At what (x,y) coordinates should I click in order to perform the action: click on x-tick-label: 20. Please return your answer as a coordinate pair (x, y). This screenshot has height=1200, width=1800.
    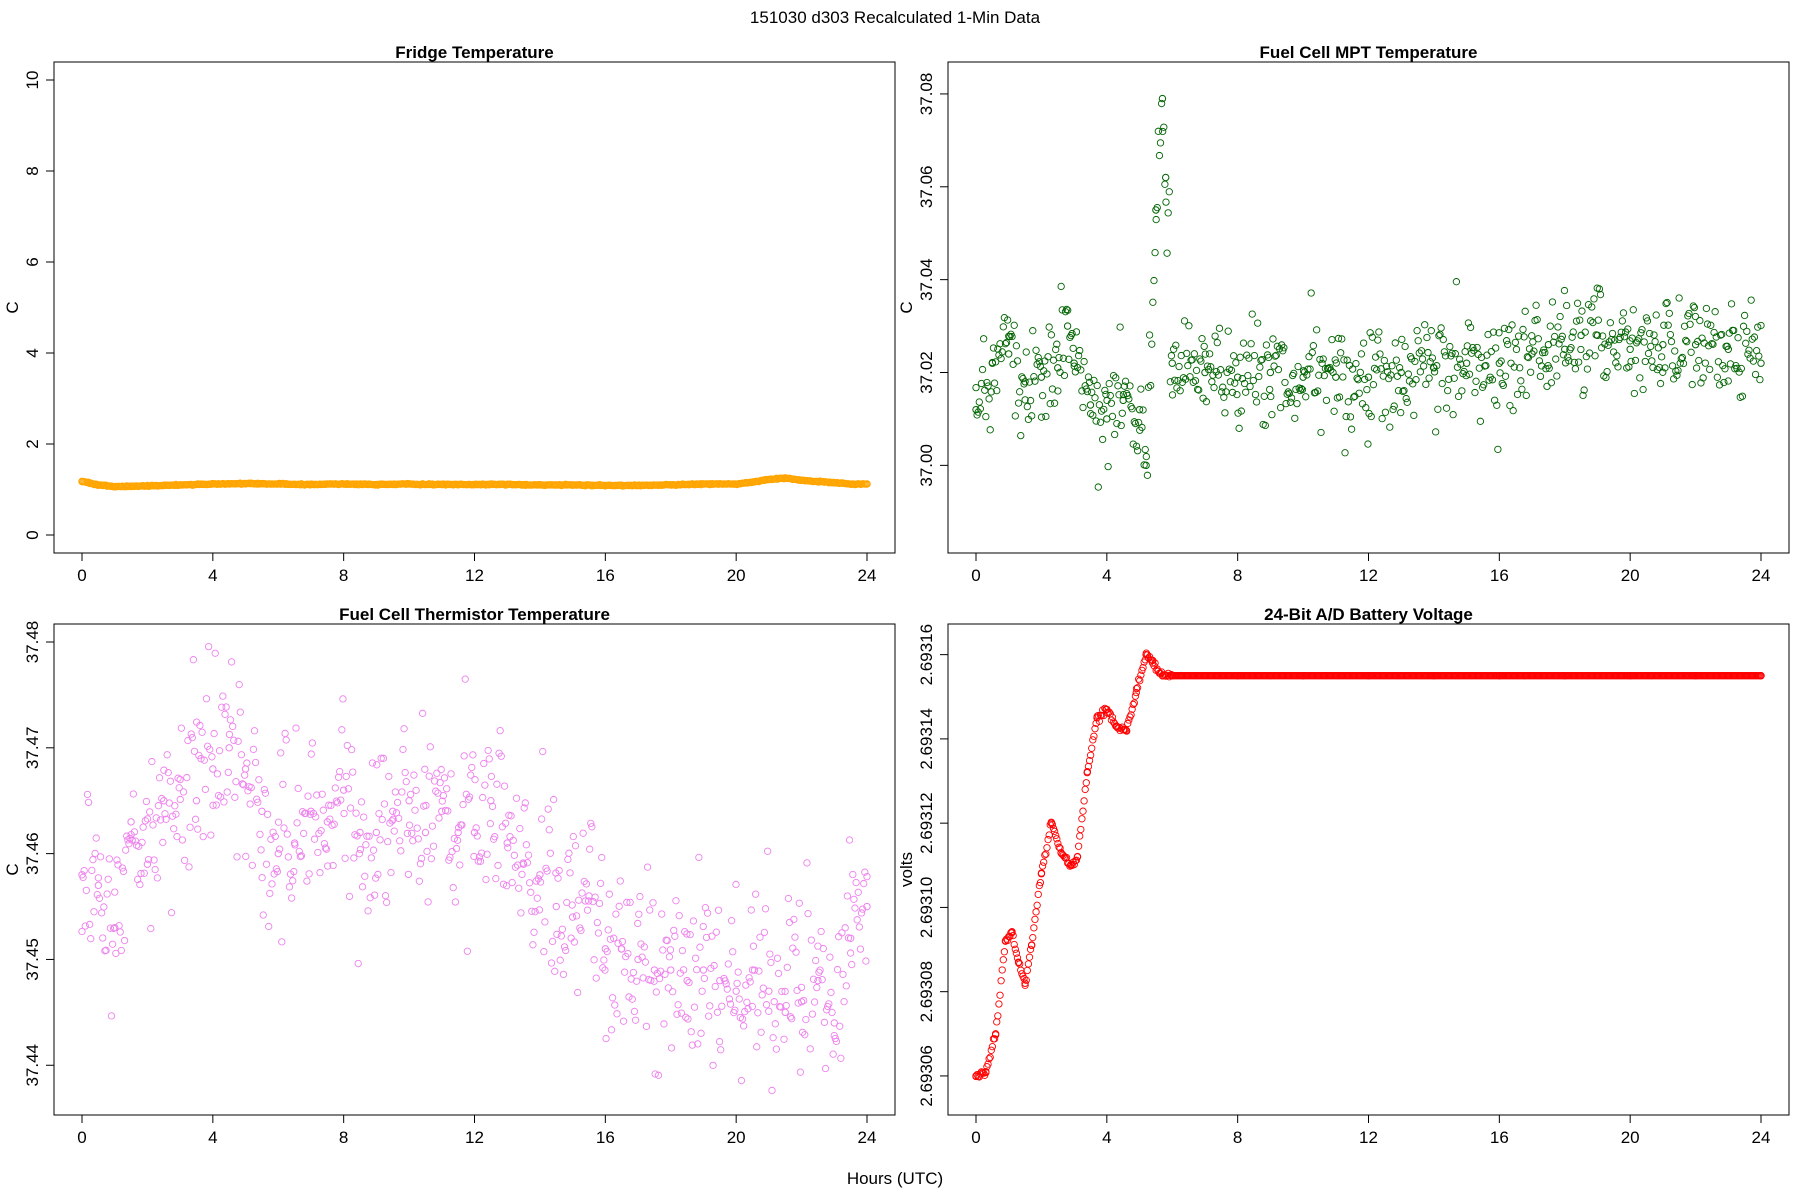
    Looking at the image, I should click on (1630, 1137).